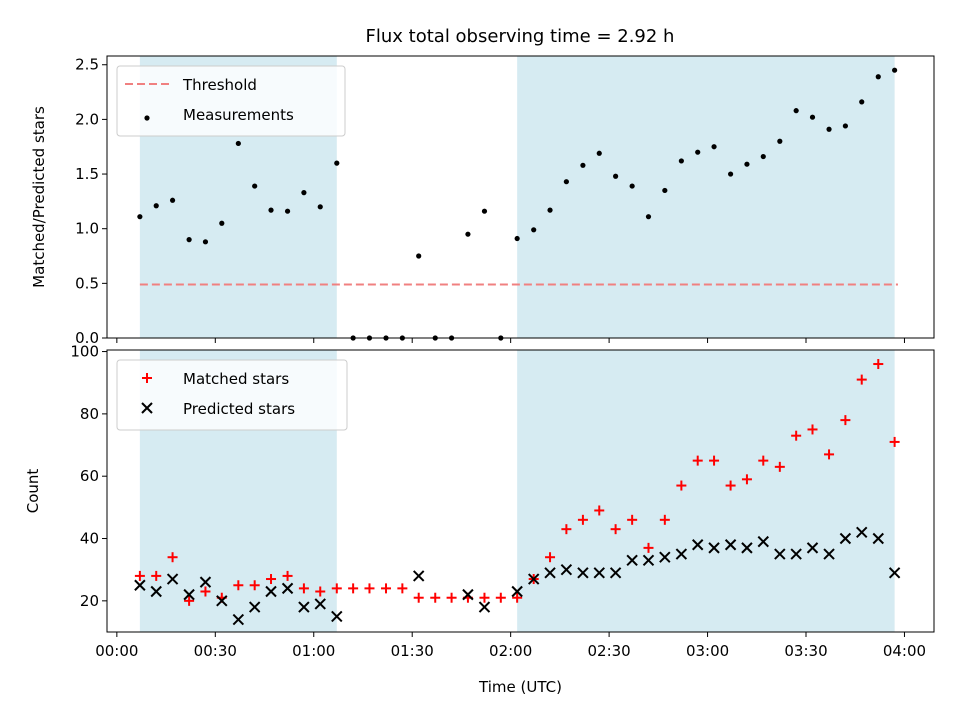  I want to click on panel1-ytick-label-0: 20, so click(89, 601).